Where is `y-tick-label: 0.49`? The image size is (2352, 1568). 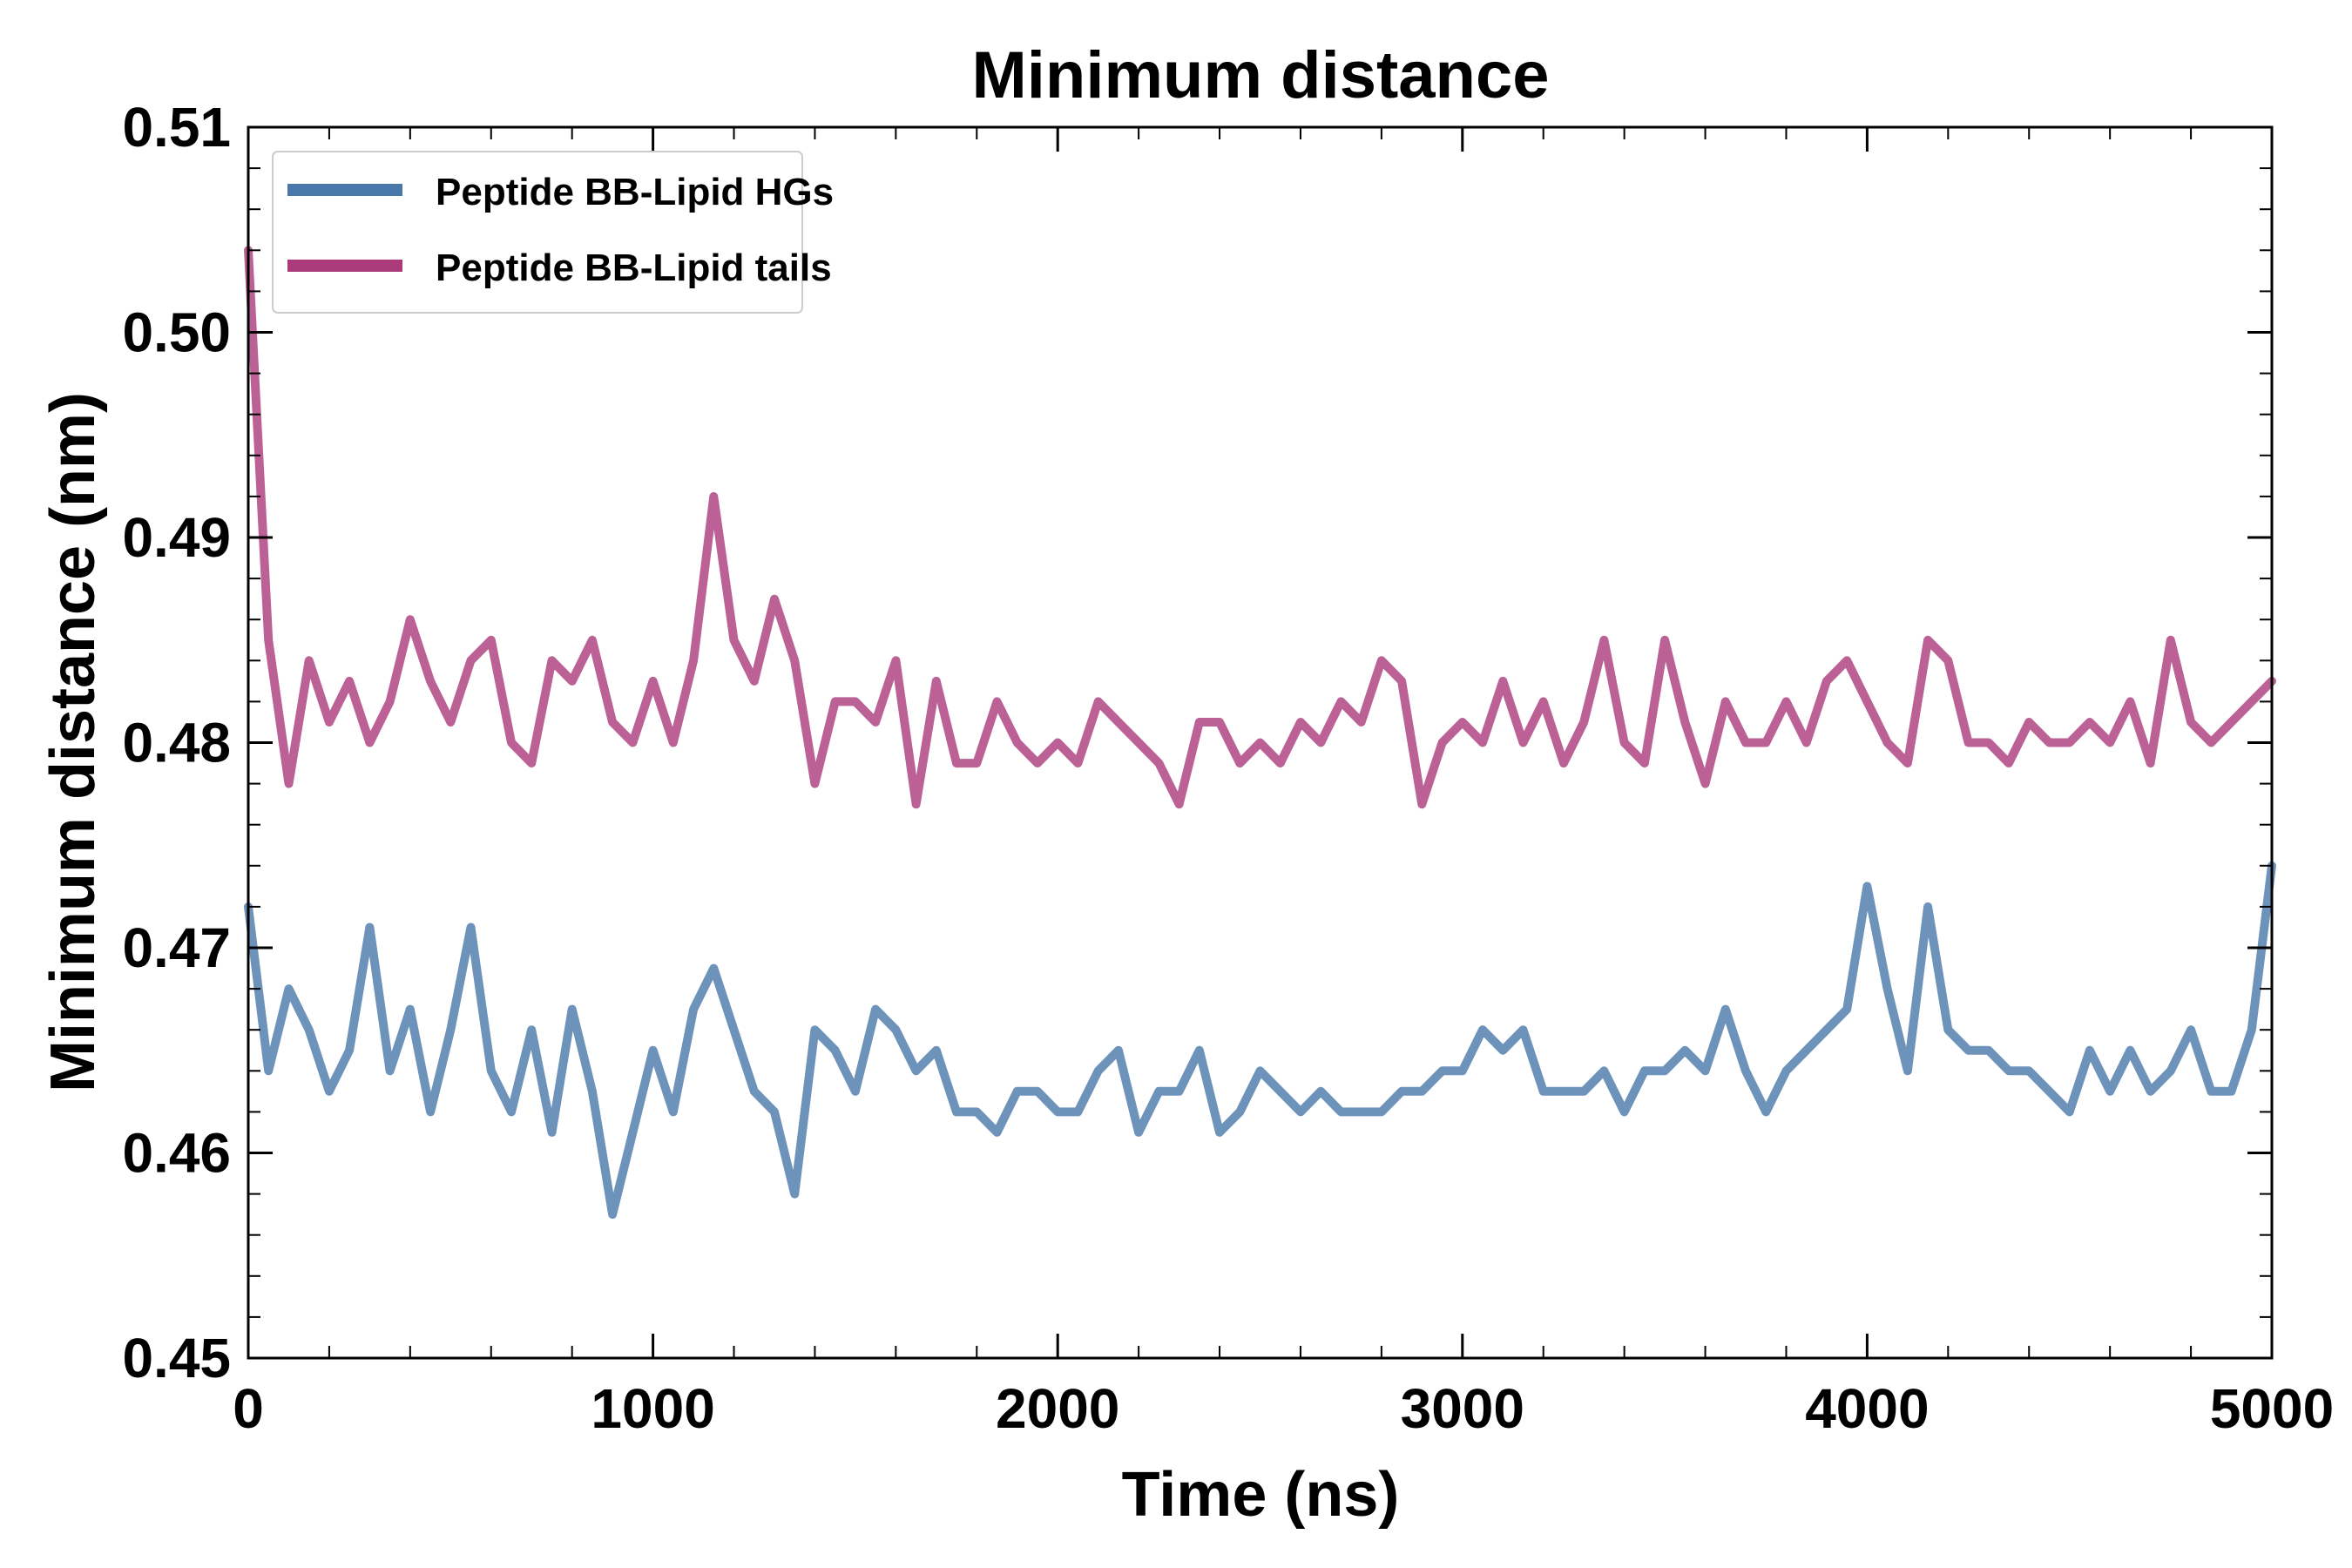 y-tick-label: 0.49 is located at coordinates (177, 537).